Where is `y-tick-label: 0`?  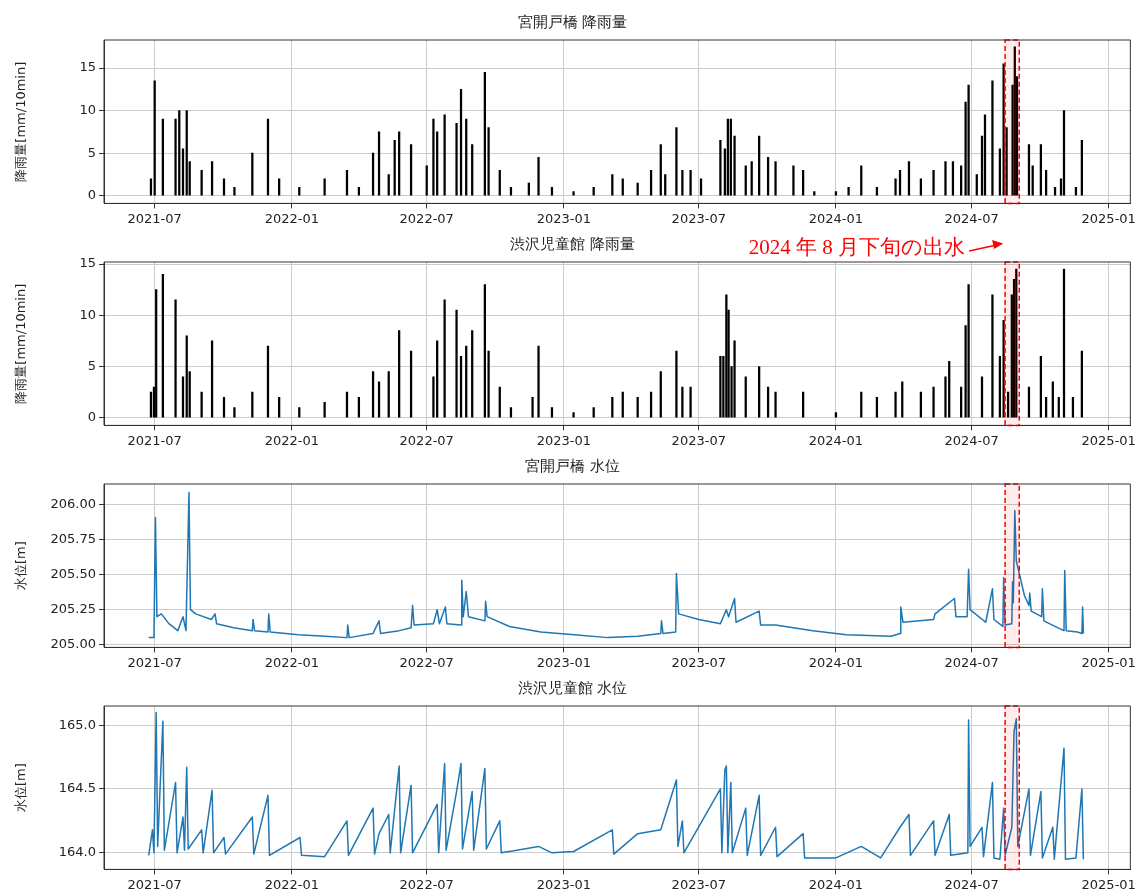 y-tick-label: 0 is located at coordinates (91, 195).